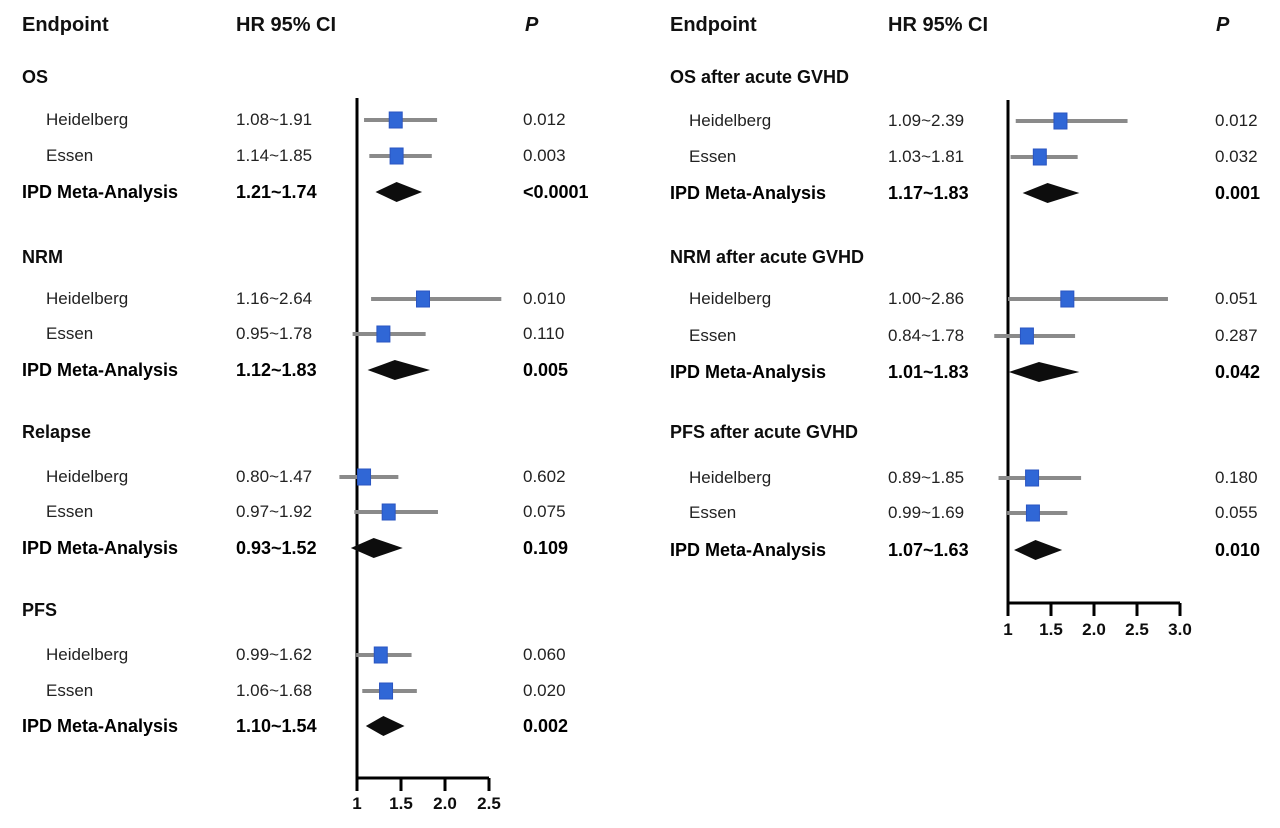 The width and height of the screenshot is (1280, 828). I want to click on right-summary-ci-value: 1.17~1.83, so click(928, 193).